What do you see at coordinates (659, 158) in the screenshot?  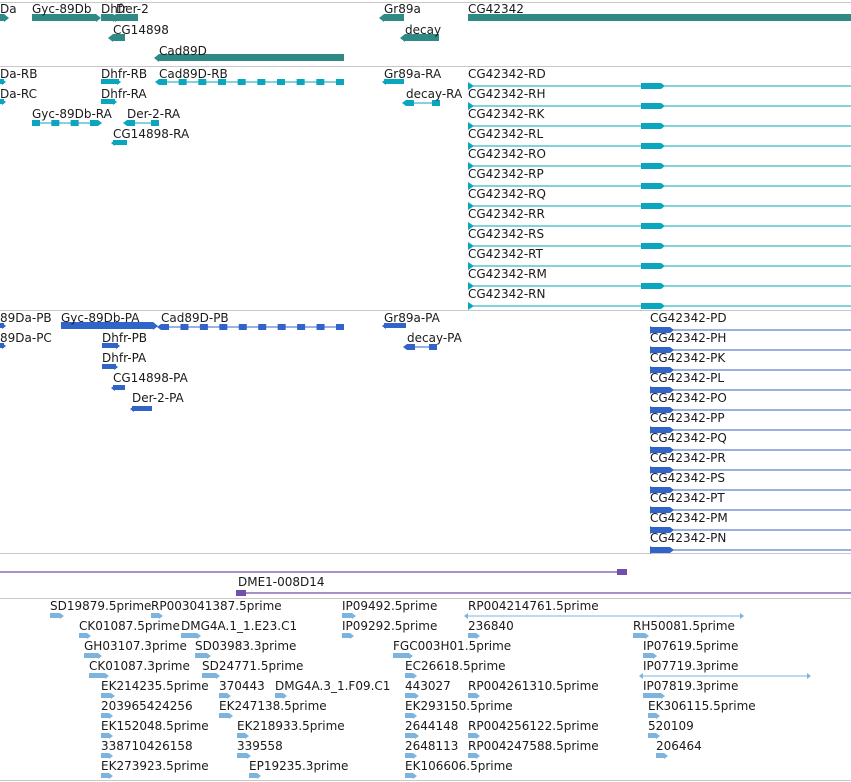 I see `feature: CG42342-RO` at bounding box center [659, 158].